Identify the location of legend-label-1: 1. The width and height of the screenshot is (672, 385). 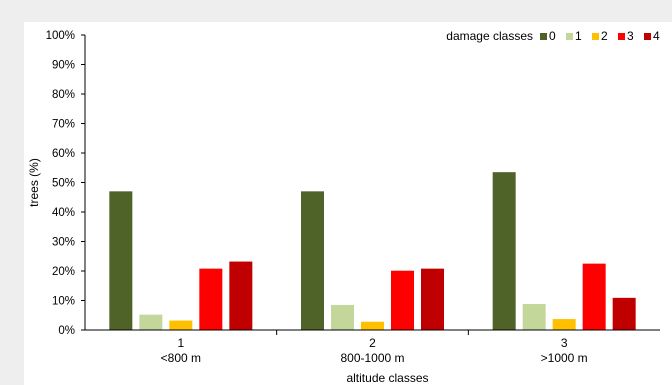
(578, 36).